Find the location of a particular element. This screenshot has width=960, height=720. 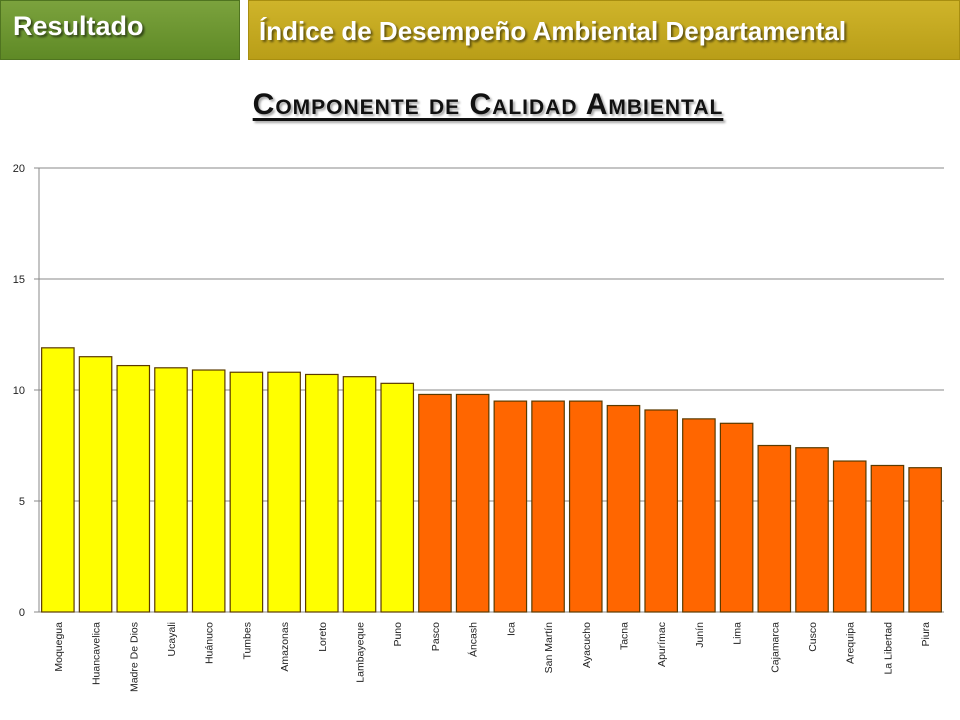

x-category-label: Huánuco is located at coordinates (210, 643).